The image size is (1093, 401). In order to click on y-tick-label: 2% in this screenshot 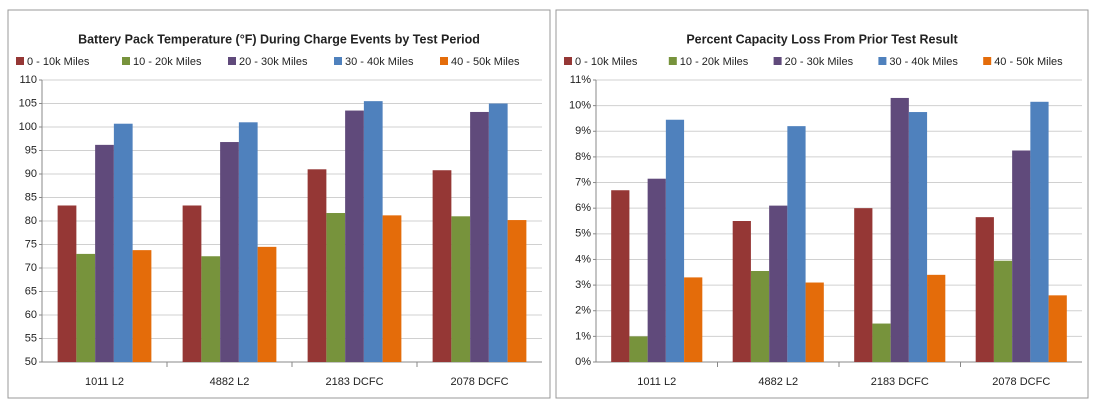, I will do `click(583, 311)`.